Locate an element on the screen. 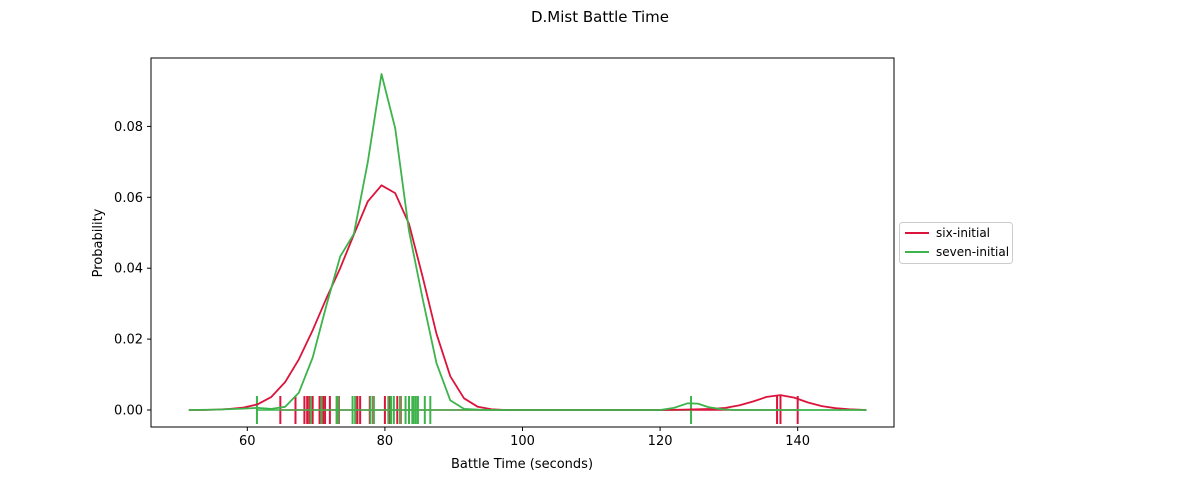  y-tick-label: 0.02 is located at coordinates (128, 340).